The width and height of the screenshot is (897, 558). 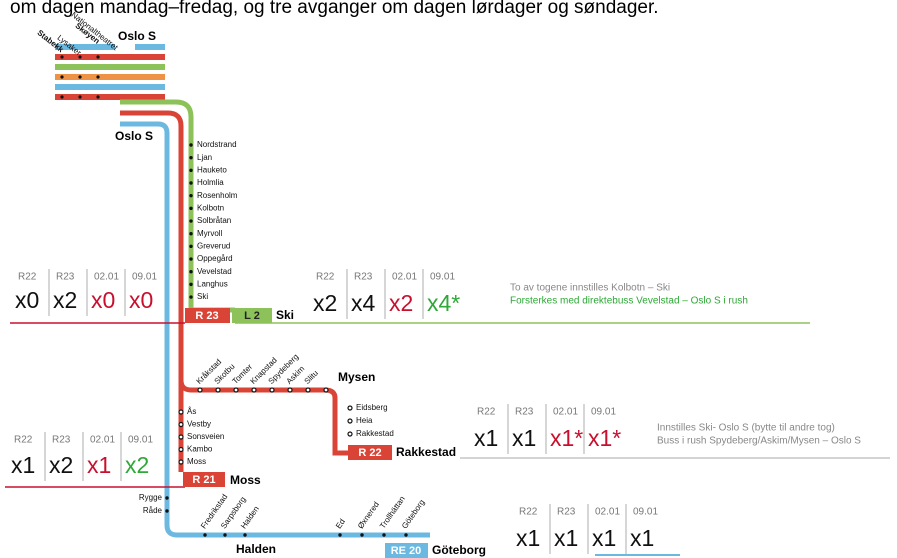 What do you see at coordinates (363, 303) in the screenshot?
I see `count: x4` at bounding box center [363, 303].